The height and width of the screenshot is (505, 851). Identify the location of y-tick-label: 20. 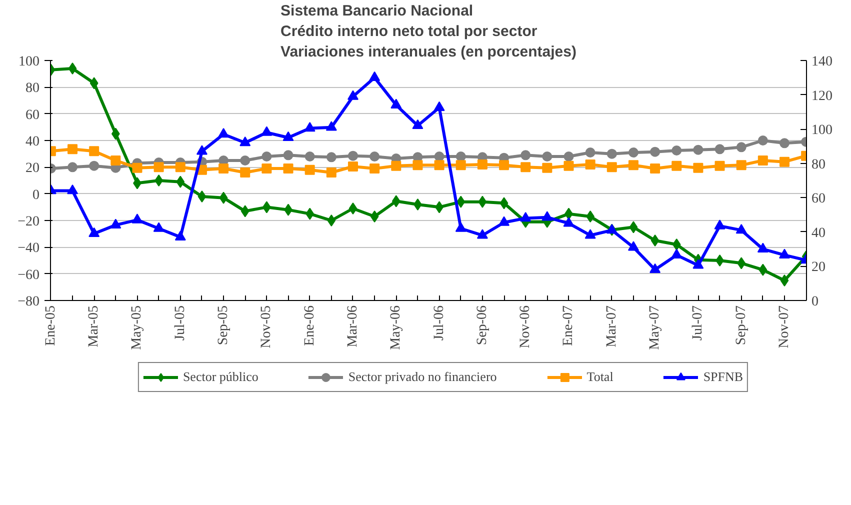
(33, 168).